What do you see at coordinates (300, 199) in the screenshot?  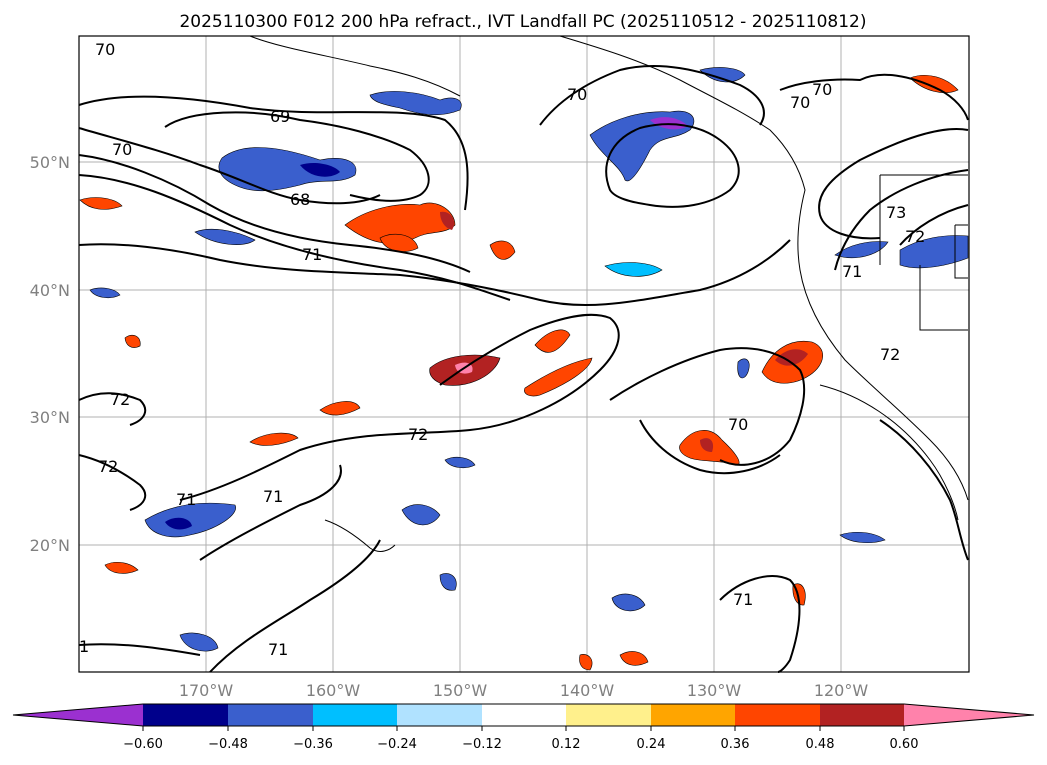 I see `contour-label: 68` at bounding box center [300, 199].